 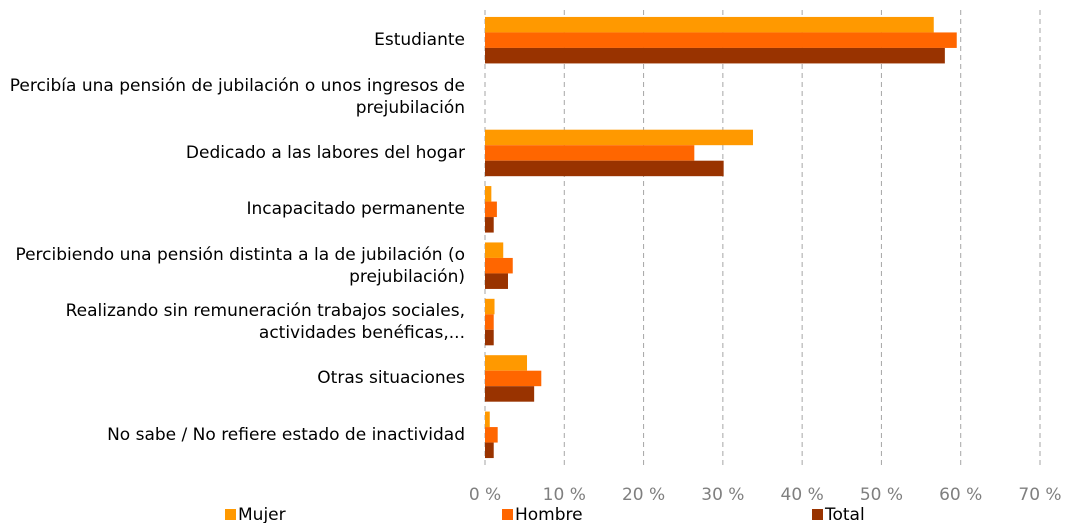 What do you see at coordinates (722, 495) in the screenshot?
I see `x-tick-label: 30 %` at bounding box center [722, 495].